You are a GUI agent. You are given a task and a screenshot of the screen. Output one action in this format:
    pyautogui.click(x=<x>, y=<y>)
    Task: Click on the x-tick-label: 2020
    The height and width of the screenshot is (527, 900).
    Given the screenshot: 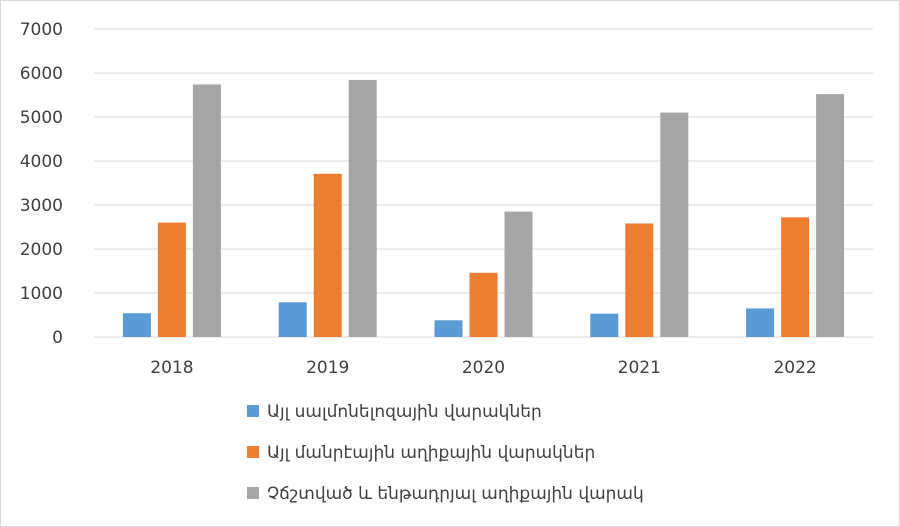 What is the action you would take?
    pyautogui.click(x=483, y=368)
    